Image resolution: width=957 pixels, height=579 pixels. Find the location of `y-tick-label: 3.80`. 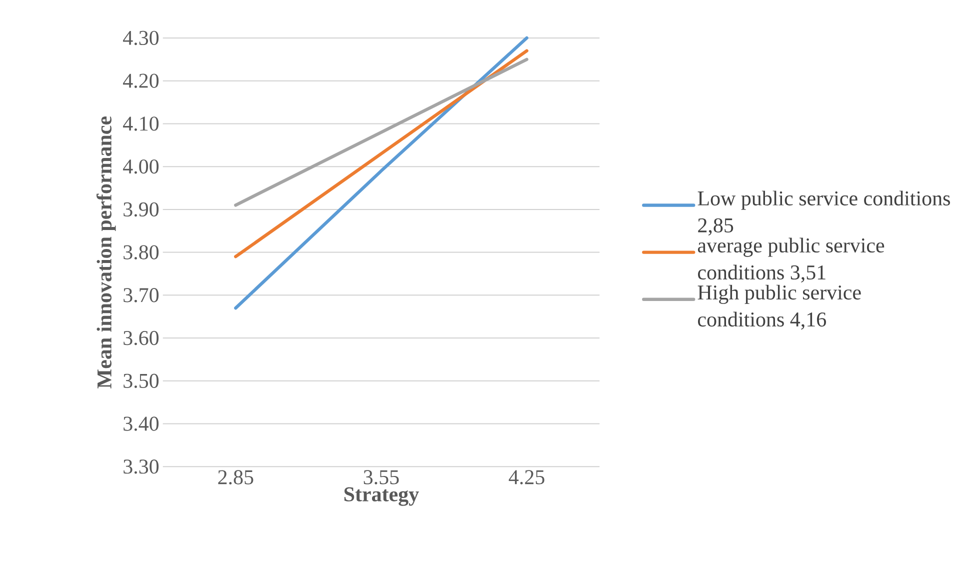

y-tick-label: 3.80 is located at coordinates (141, 252).